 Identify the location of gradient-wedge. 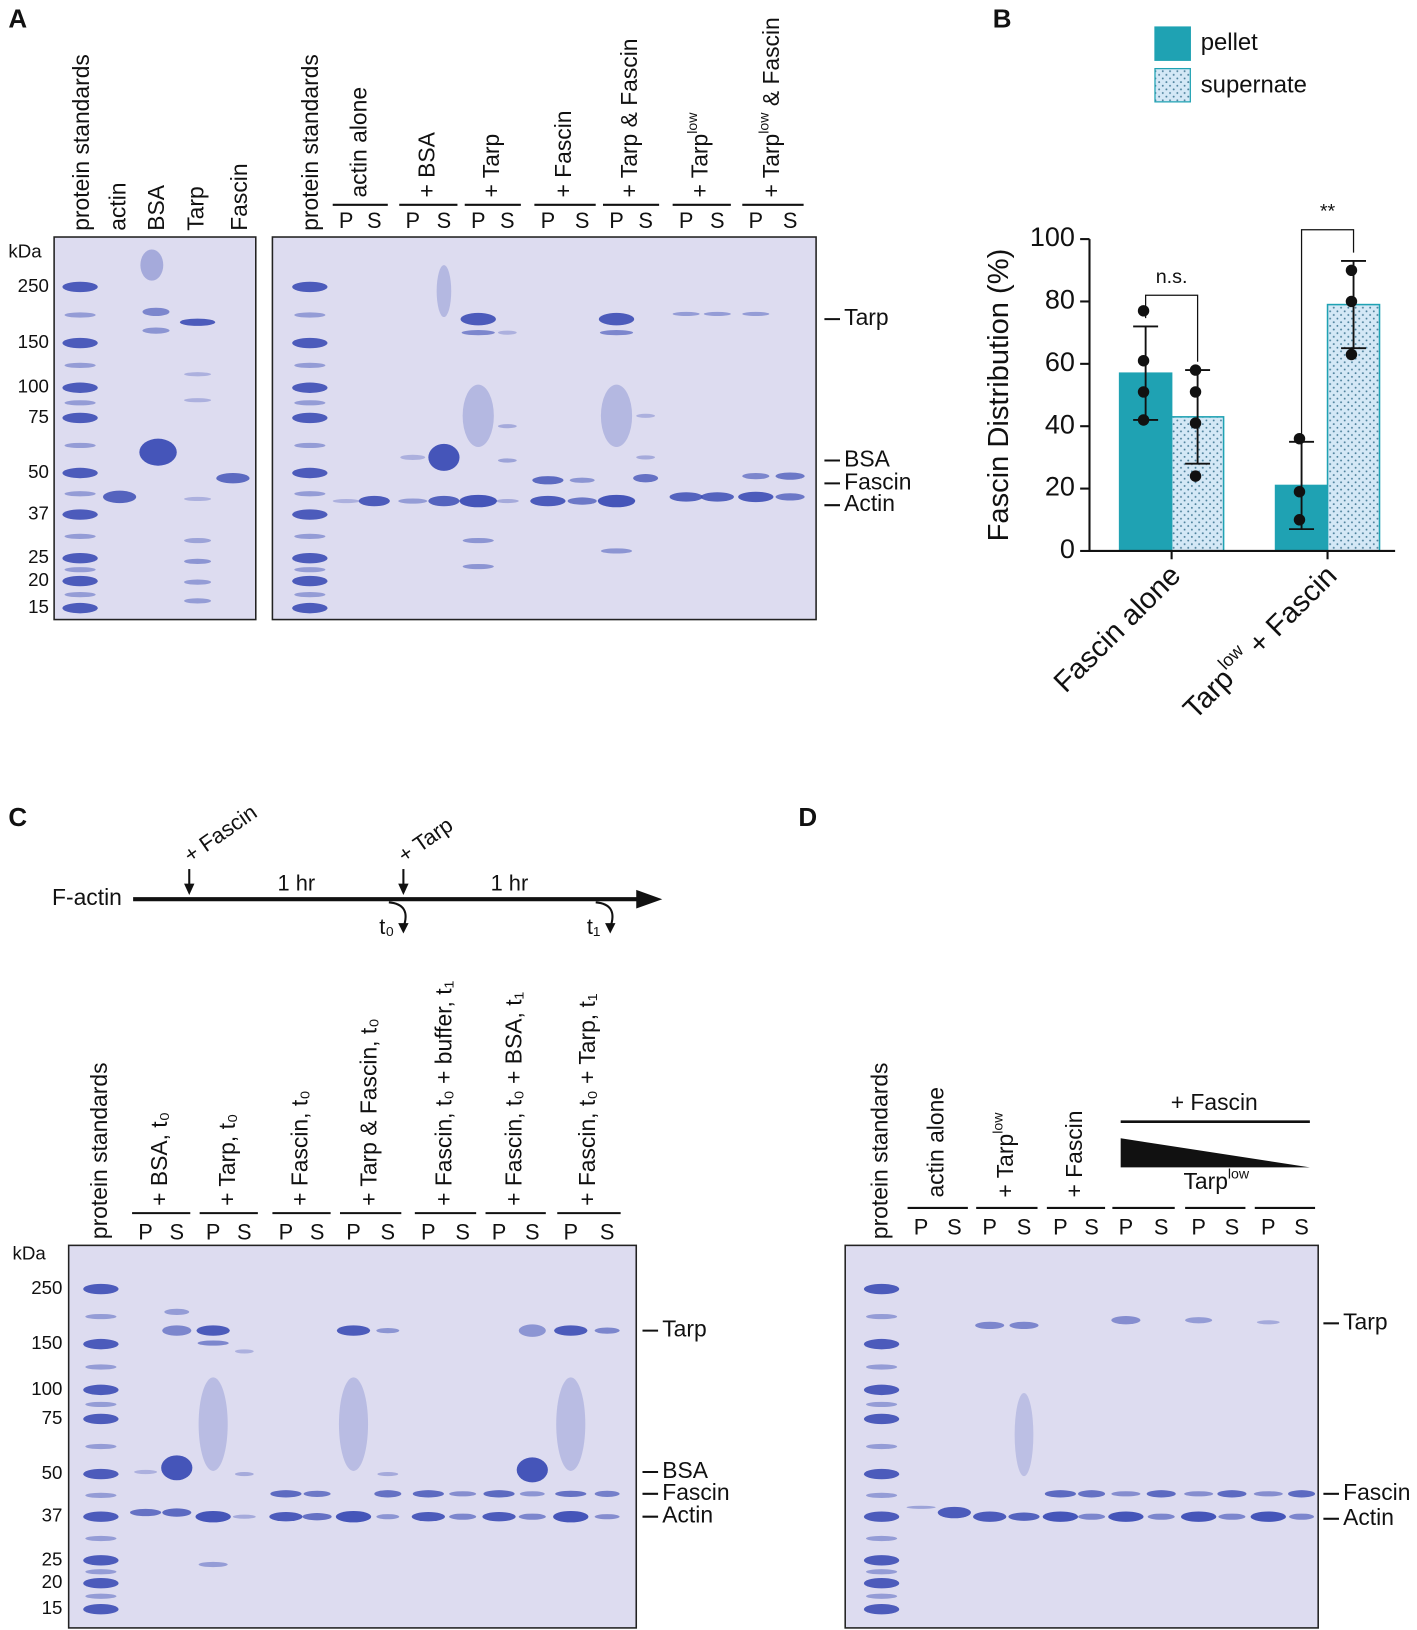
(1215, 1153).